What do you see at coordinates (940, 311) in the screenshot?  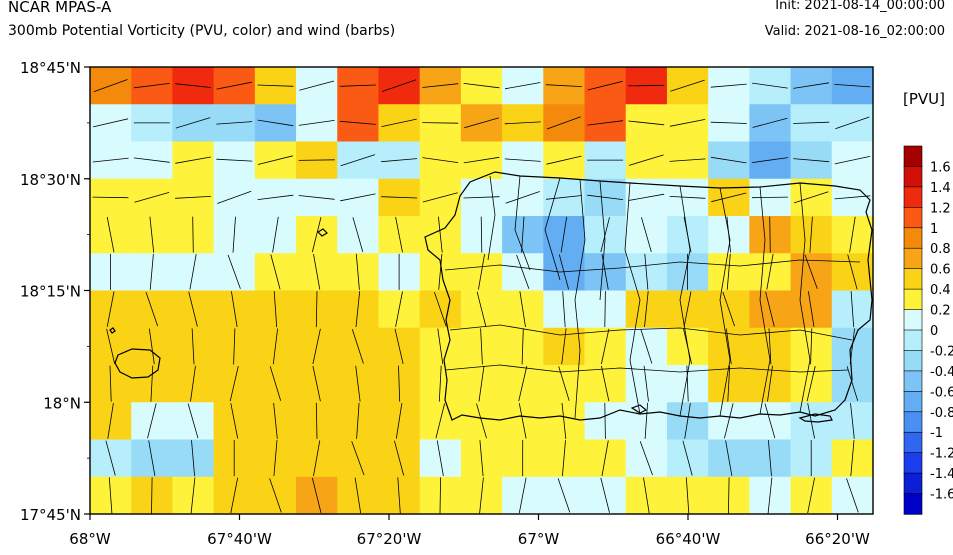 I see `colorbar-label: 0.2` at bounding box center [940, 311].